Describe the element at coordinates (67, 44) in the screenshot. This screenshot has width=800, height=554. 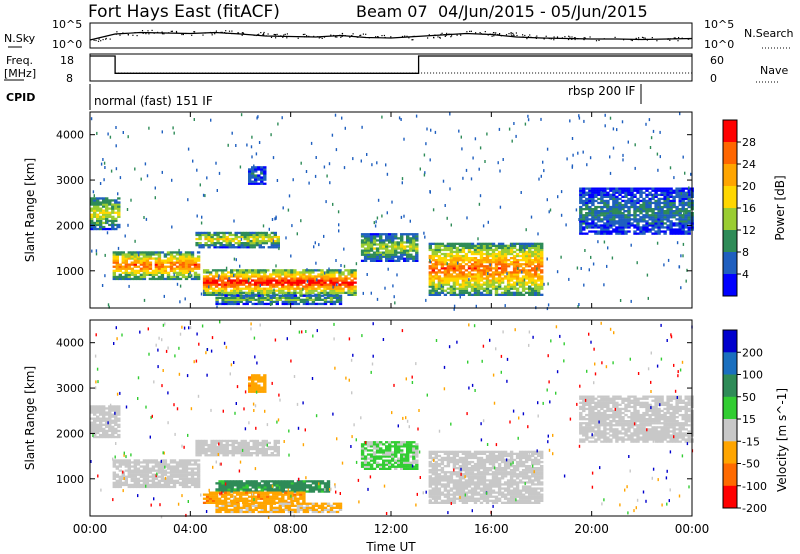
I see `nsky-tick-bottom: 10^0` at that location.